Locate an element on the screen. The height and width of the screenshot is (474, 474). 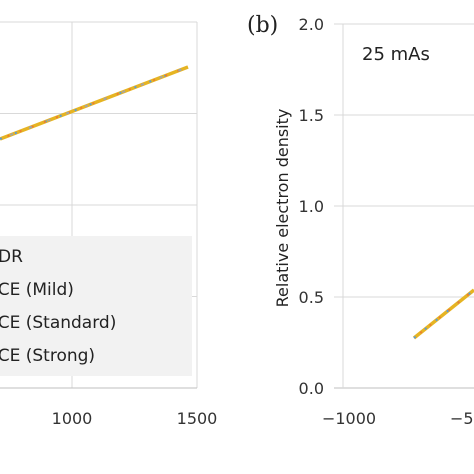
panel-b-y-tick-2.0: 2.0 is located at coordinates (311, 24).